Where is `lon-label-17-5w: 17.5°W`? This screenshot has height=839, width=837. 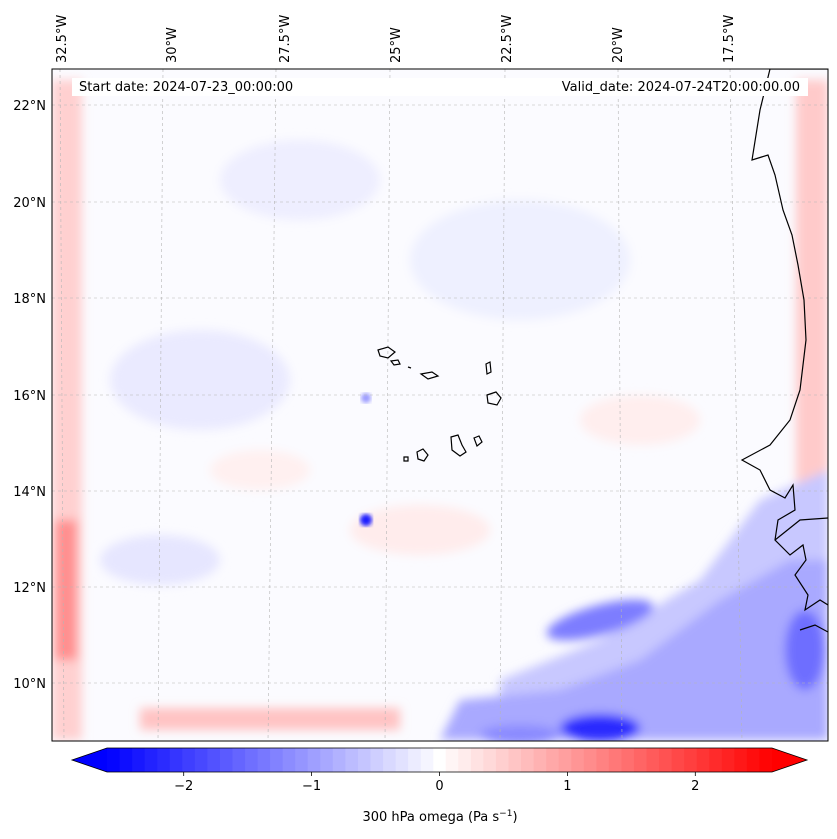
lon-label-17-5w: 17.5°W is located at coordinates (729, 39).